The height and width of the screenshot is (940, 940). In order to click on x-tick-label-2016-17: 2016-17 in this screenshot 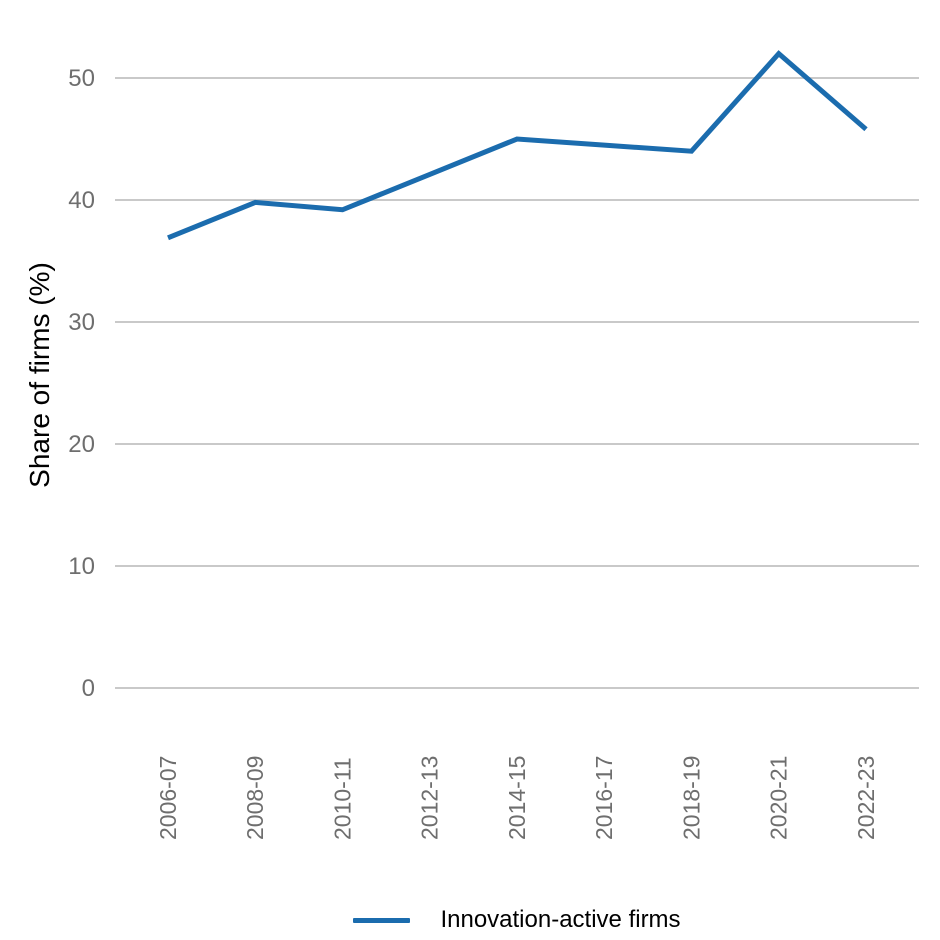, I will do `click(604, 798)`.